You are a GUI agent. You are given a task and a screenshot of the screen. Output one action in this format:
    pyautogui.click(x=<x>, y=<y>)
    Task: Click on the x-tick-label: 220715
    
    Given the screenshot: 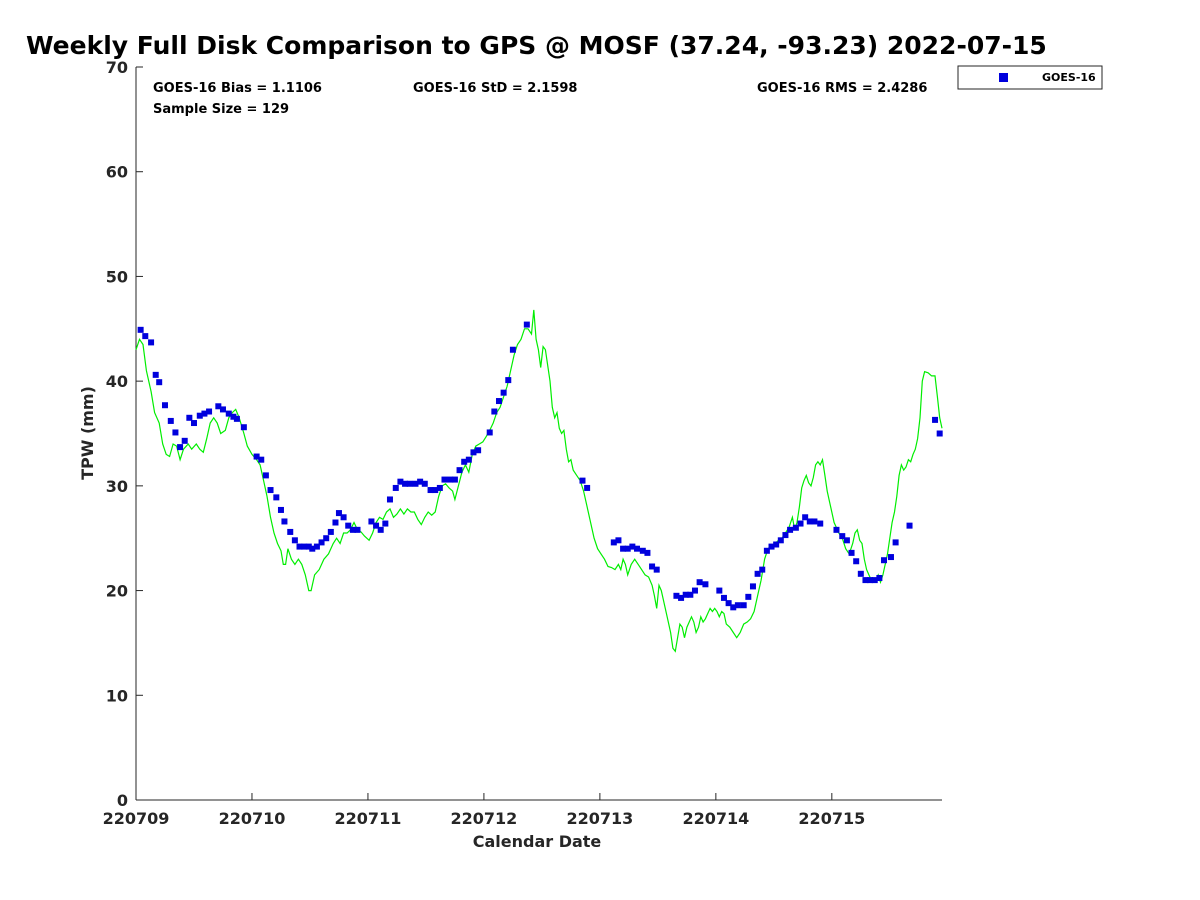 What is the action you would take?
    pyautogui.click(x=831, y=818)
    